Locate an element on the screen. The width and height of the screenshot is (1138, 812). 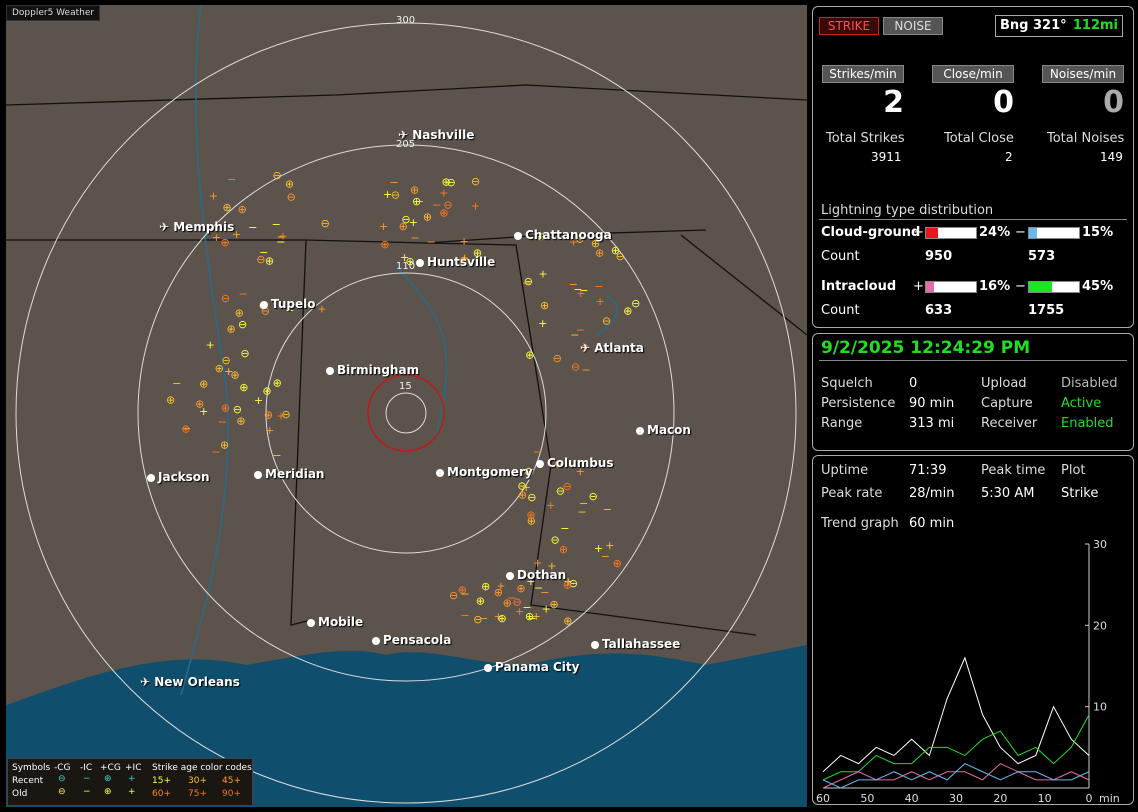
ic-neg-pct: 45% is located at coordinates (1098, 286).